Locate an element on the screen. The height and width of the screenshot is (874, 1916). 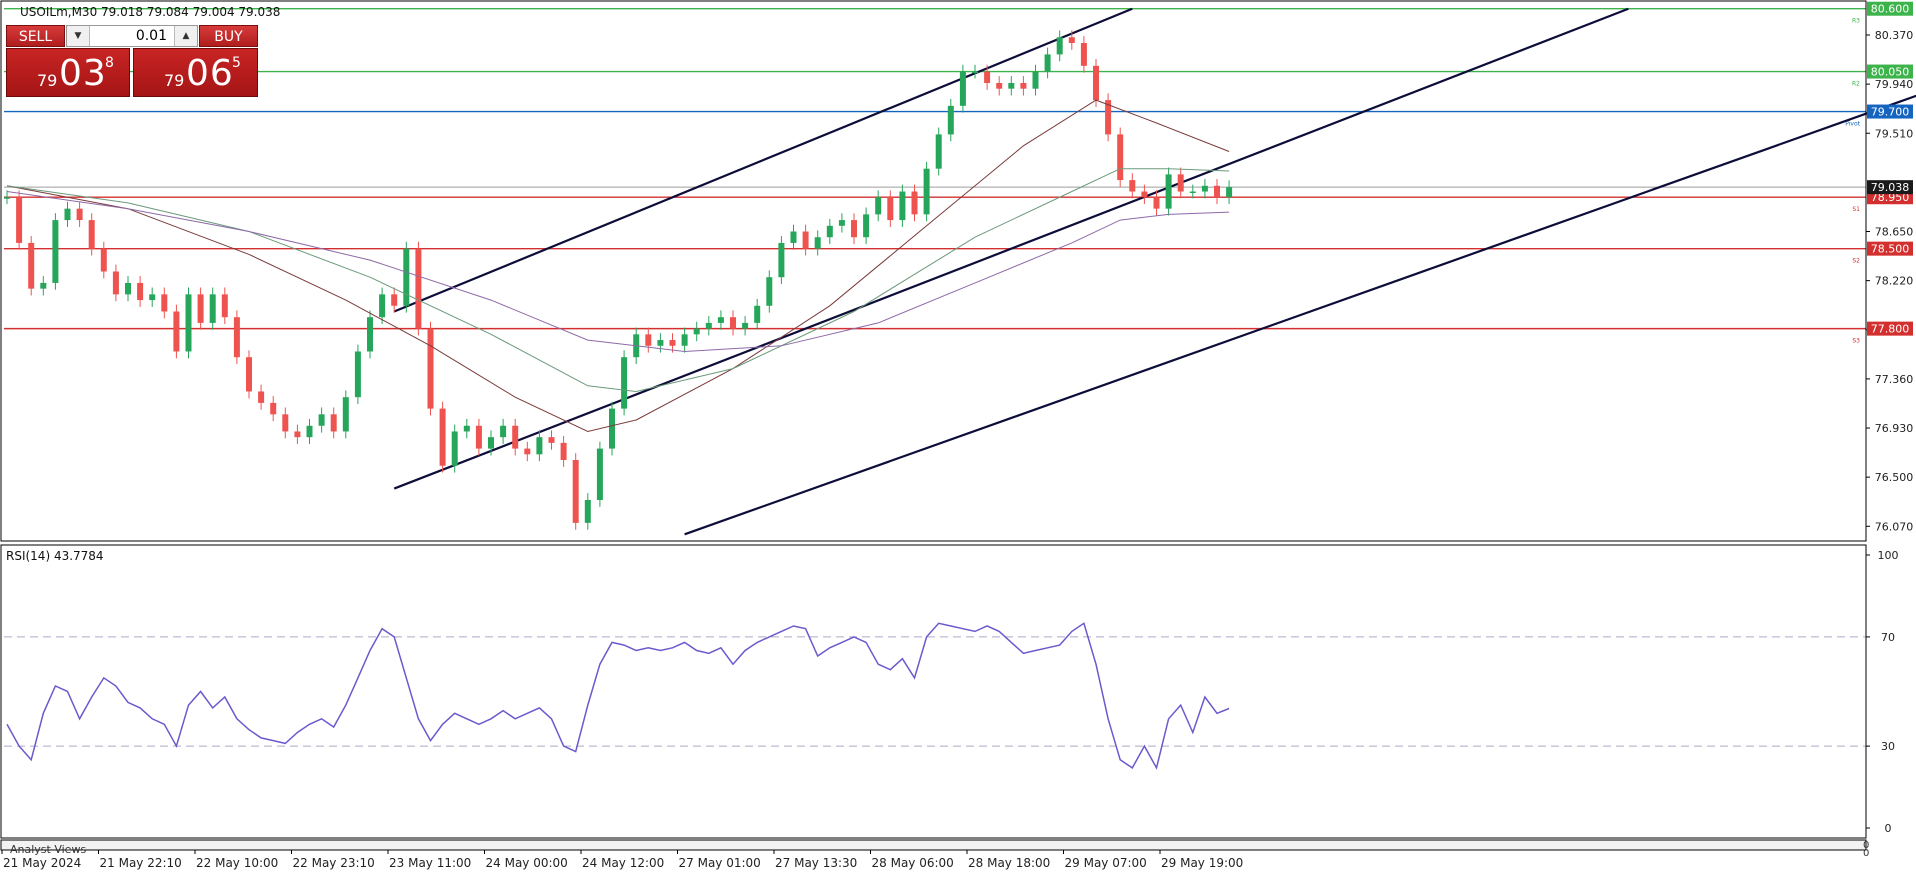
level-axis-label: 80.600 is located at coordinates (1890, 9).